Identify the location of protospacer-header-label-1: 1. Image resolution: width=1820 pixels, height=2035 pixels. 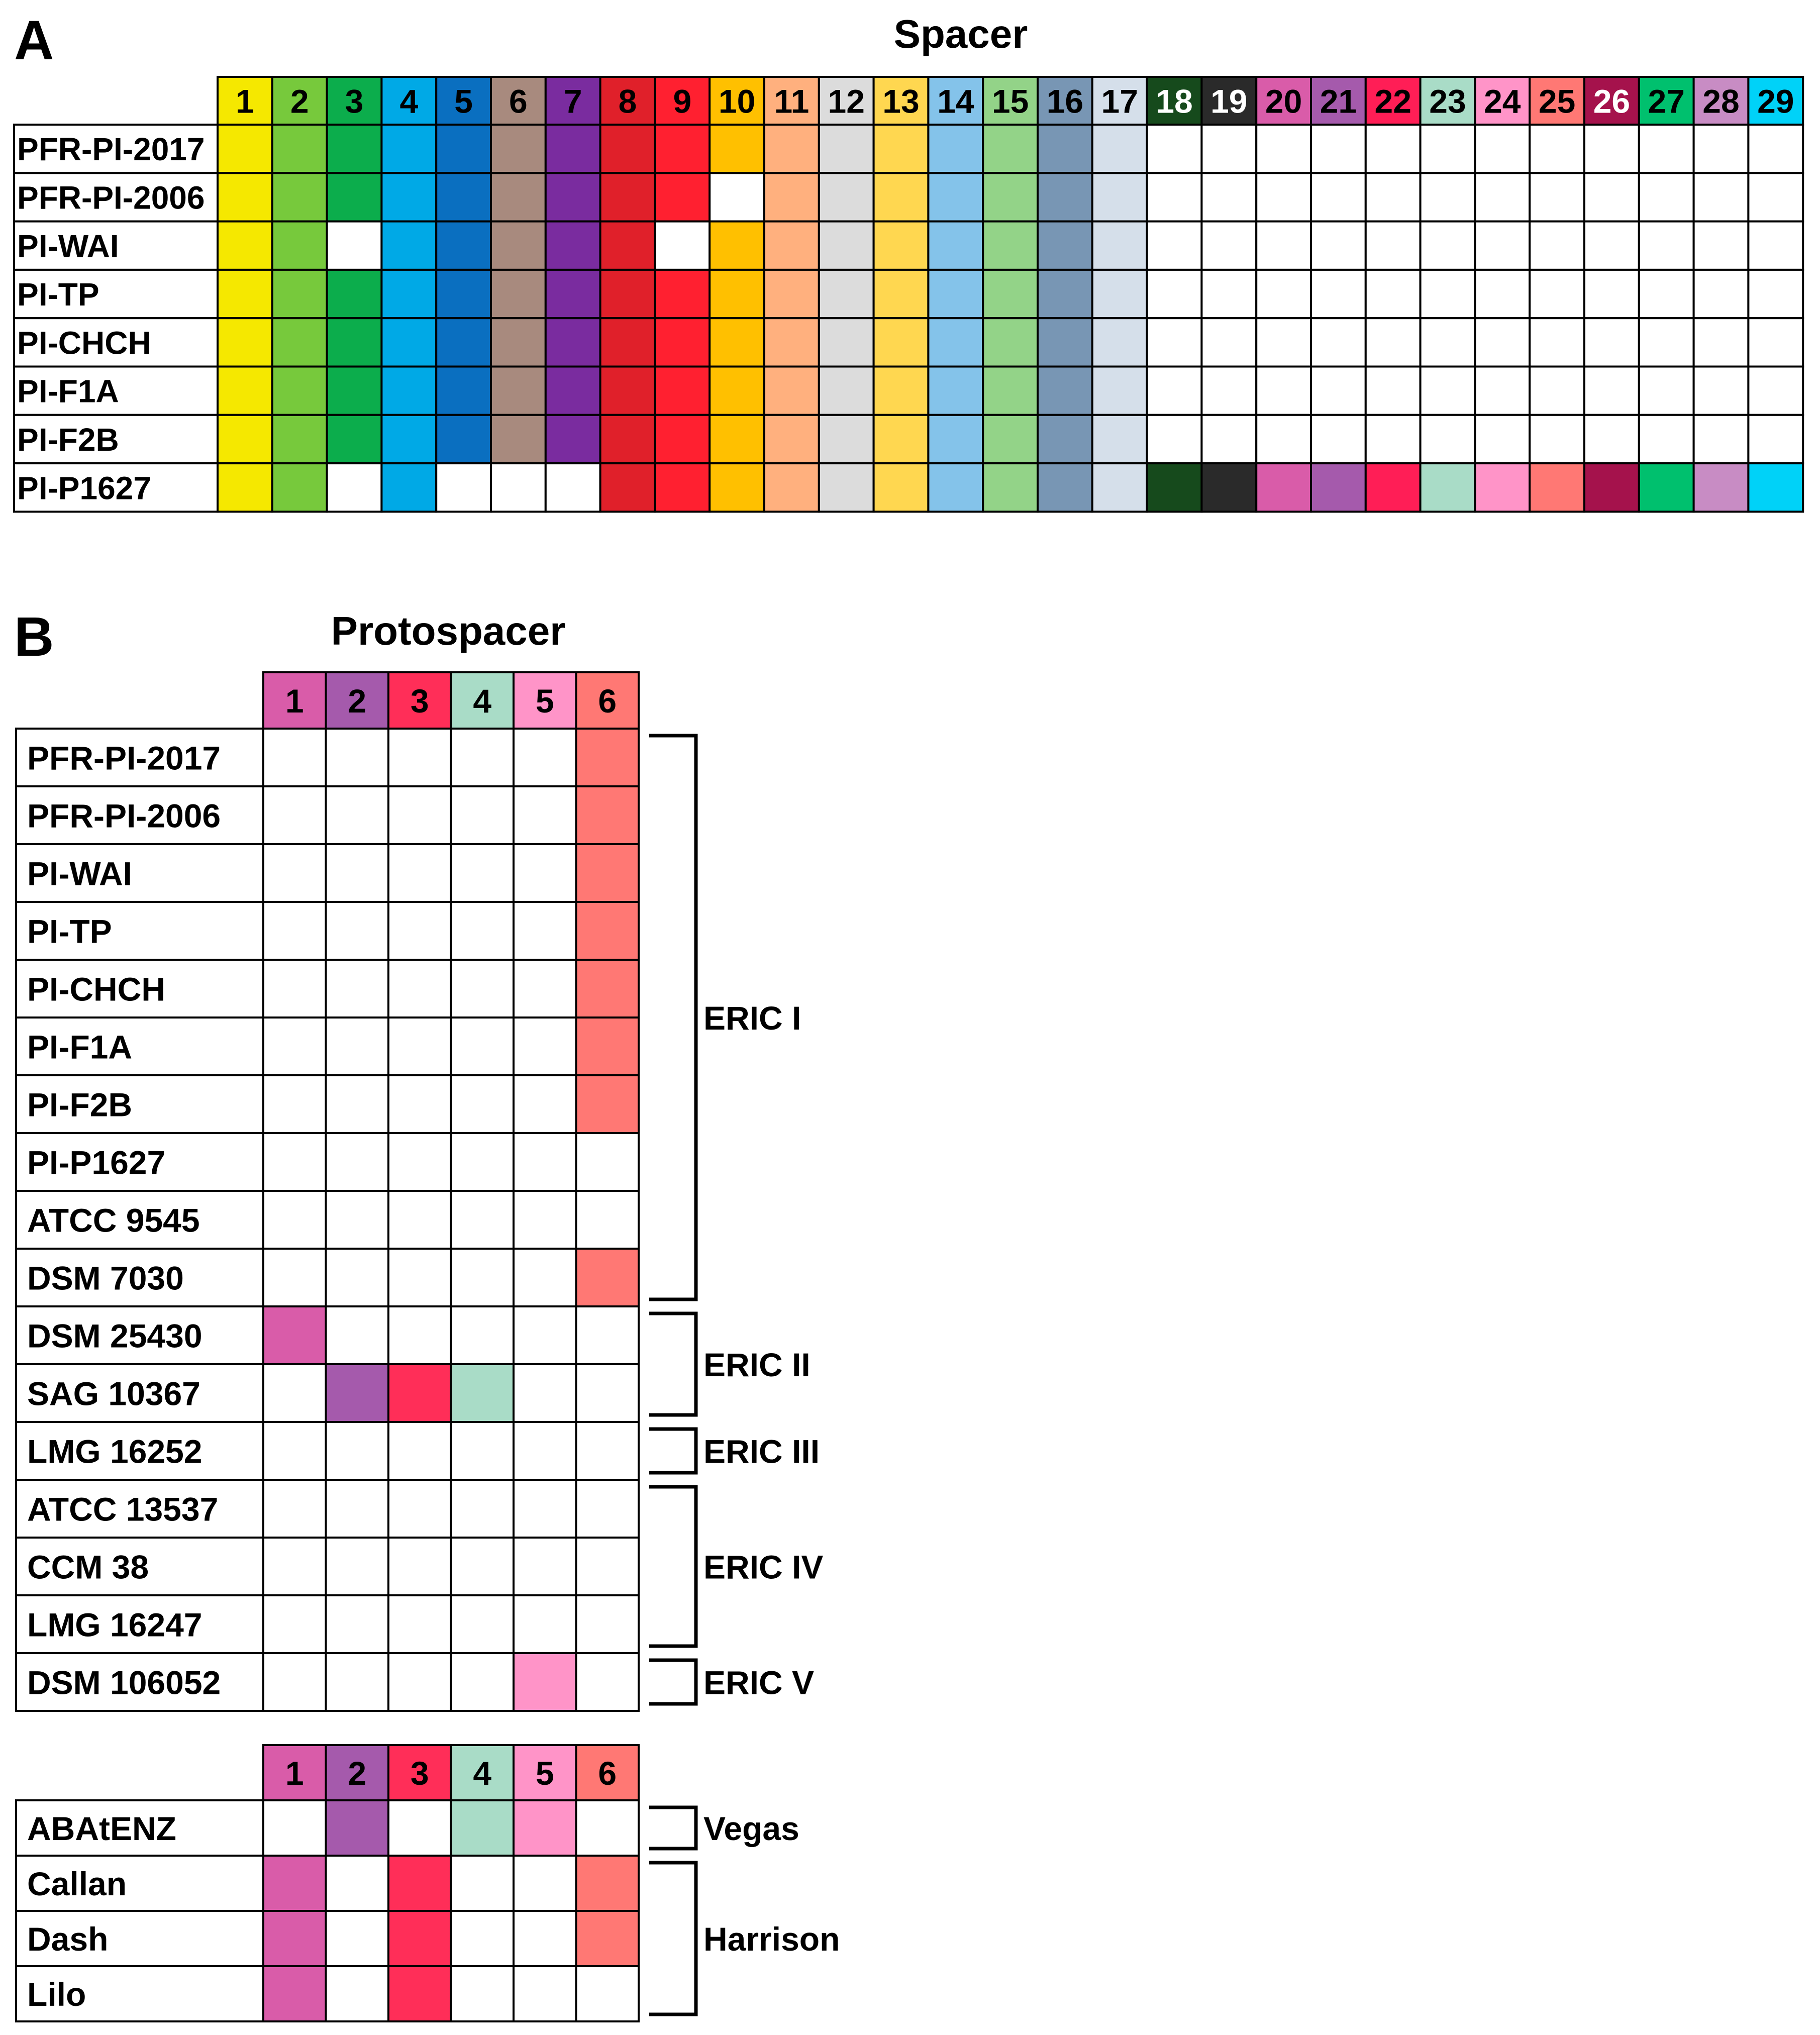
(294, 701).